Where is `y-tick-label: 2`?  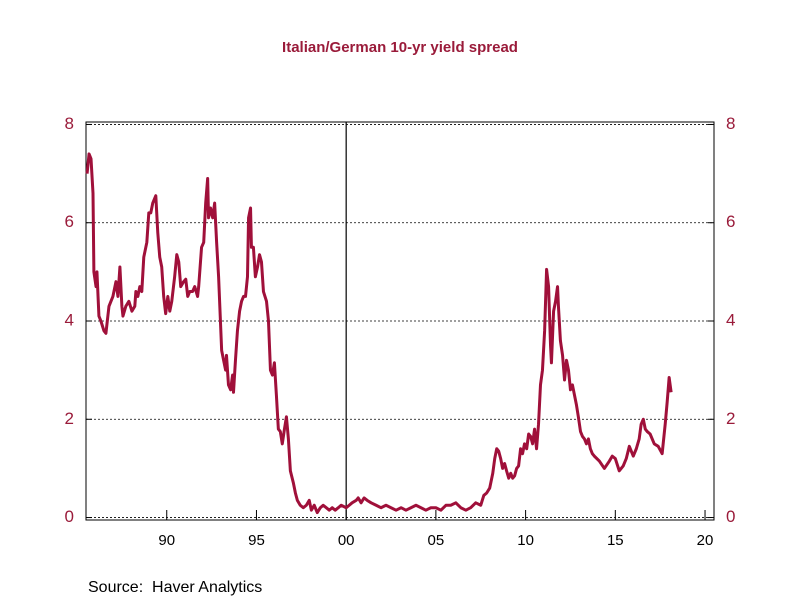 y-tick-label: 2 is located at coordinates (69, 418).